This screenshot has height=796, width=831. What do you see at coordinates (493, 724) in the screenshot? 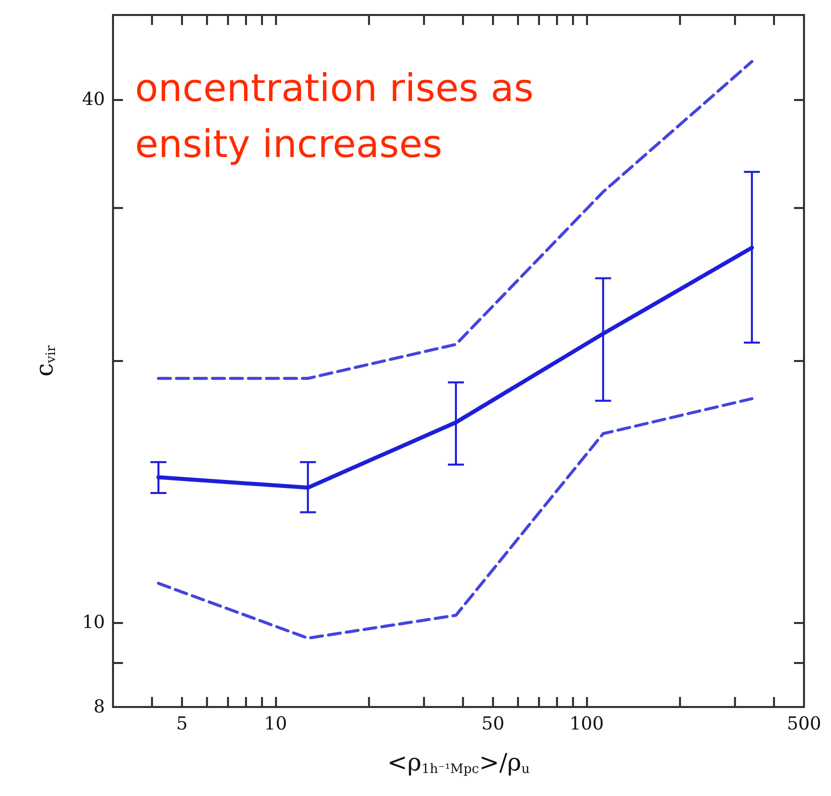
I see `x-tick-label: 50` at bounding box center [493, 724].